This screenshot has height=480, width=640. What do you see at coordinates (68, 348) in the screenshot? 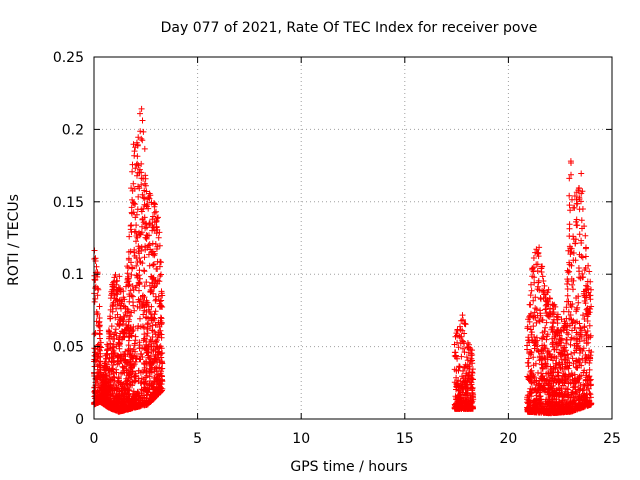
I see `y-tick-label: 0.05` at bounding box center [68, 348].